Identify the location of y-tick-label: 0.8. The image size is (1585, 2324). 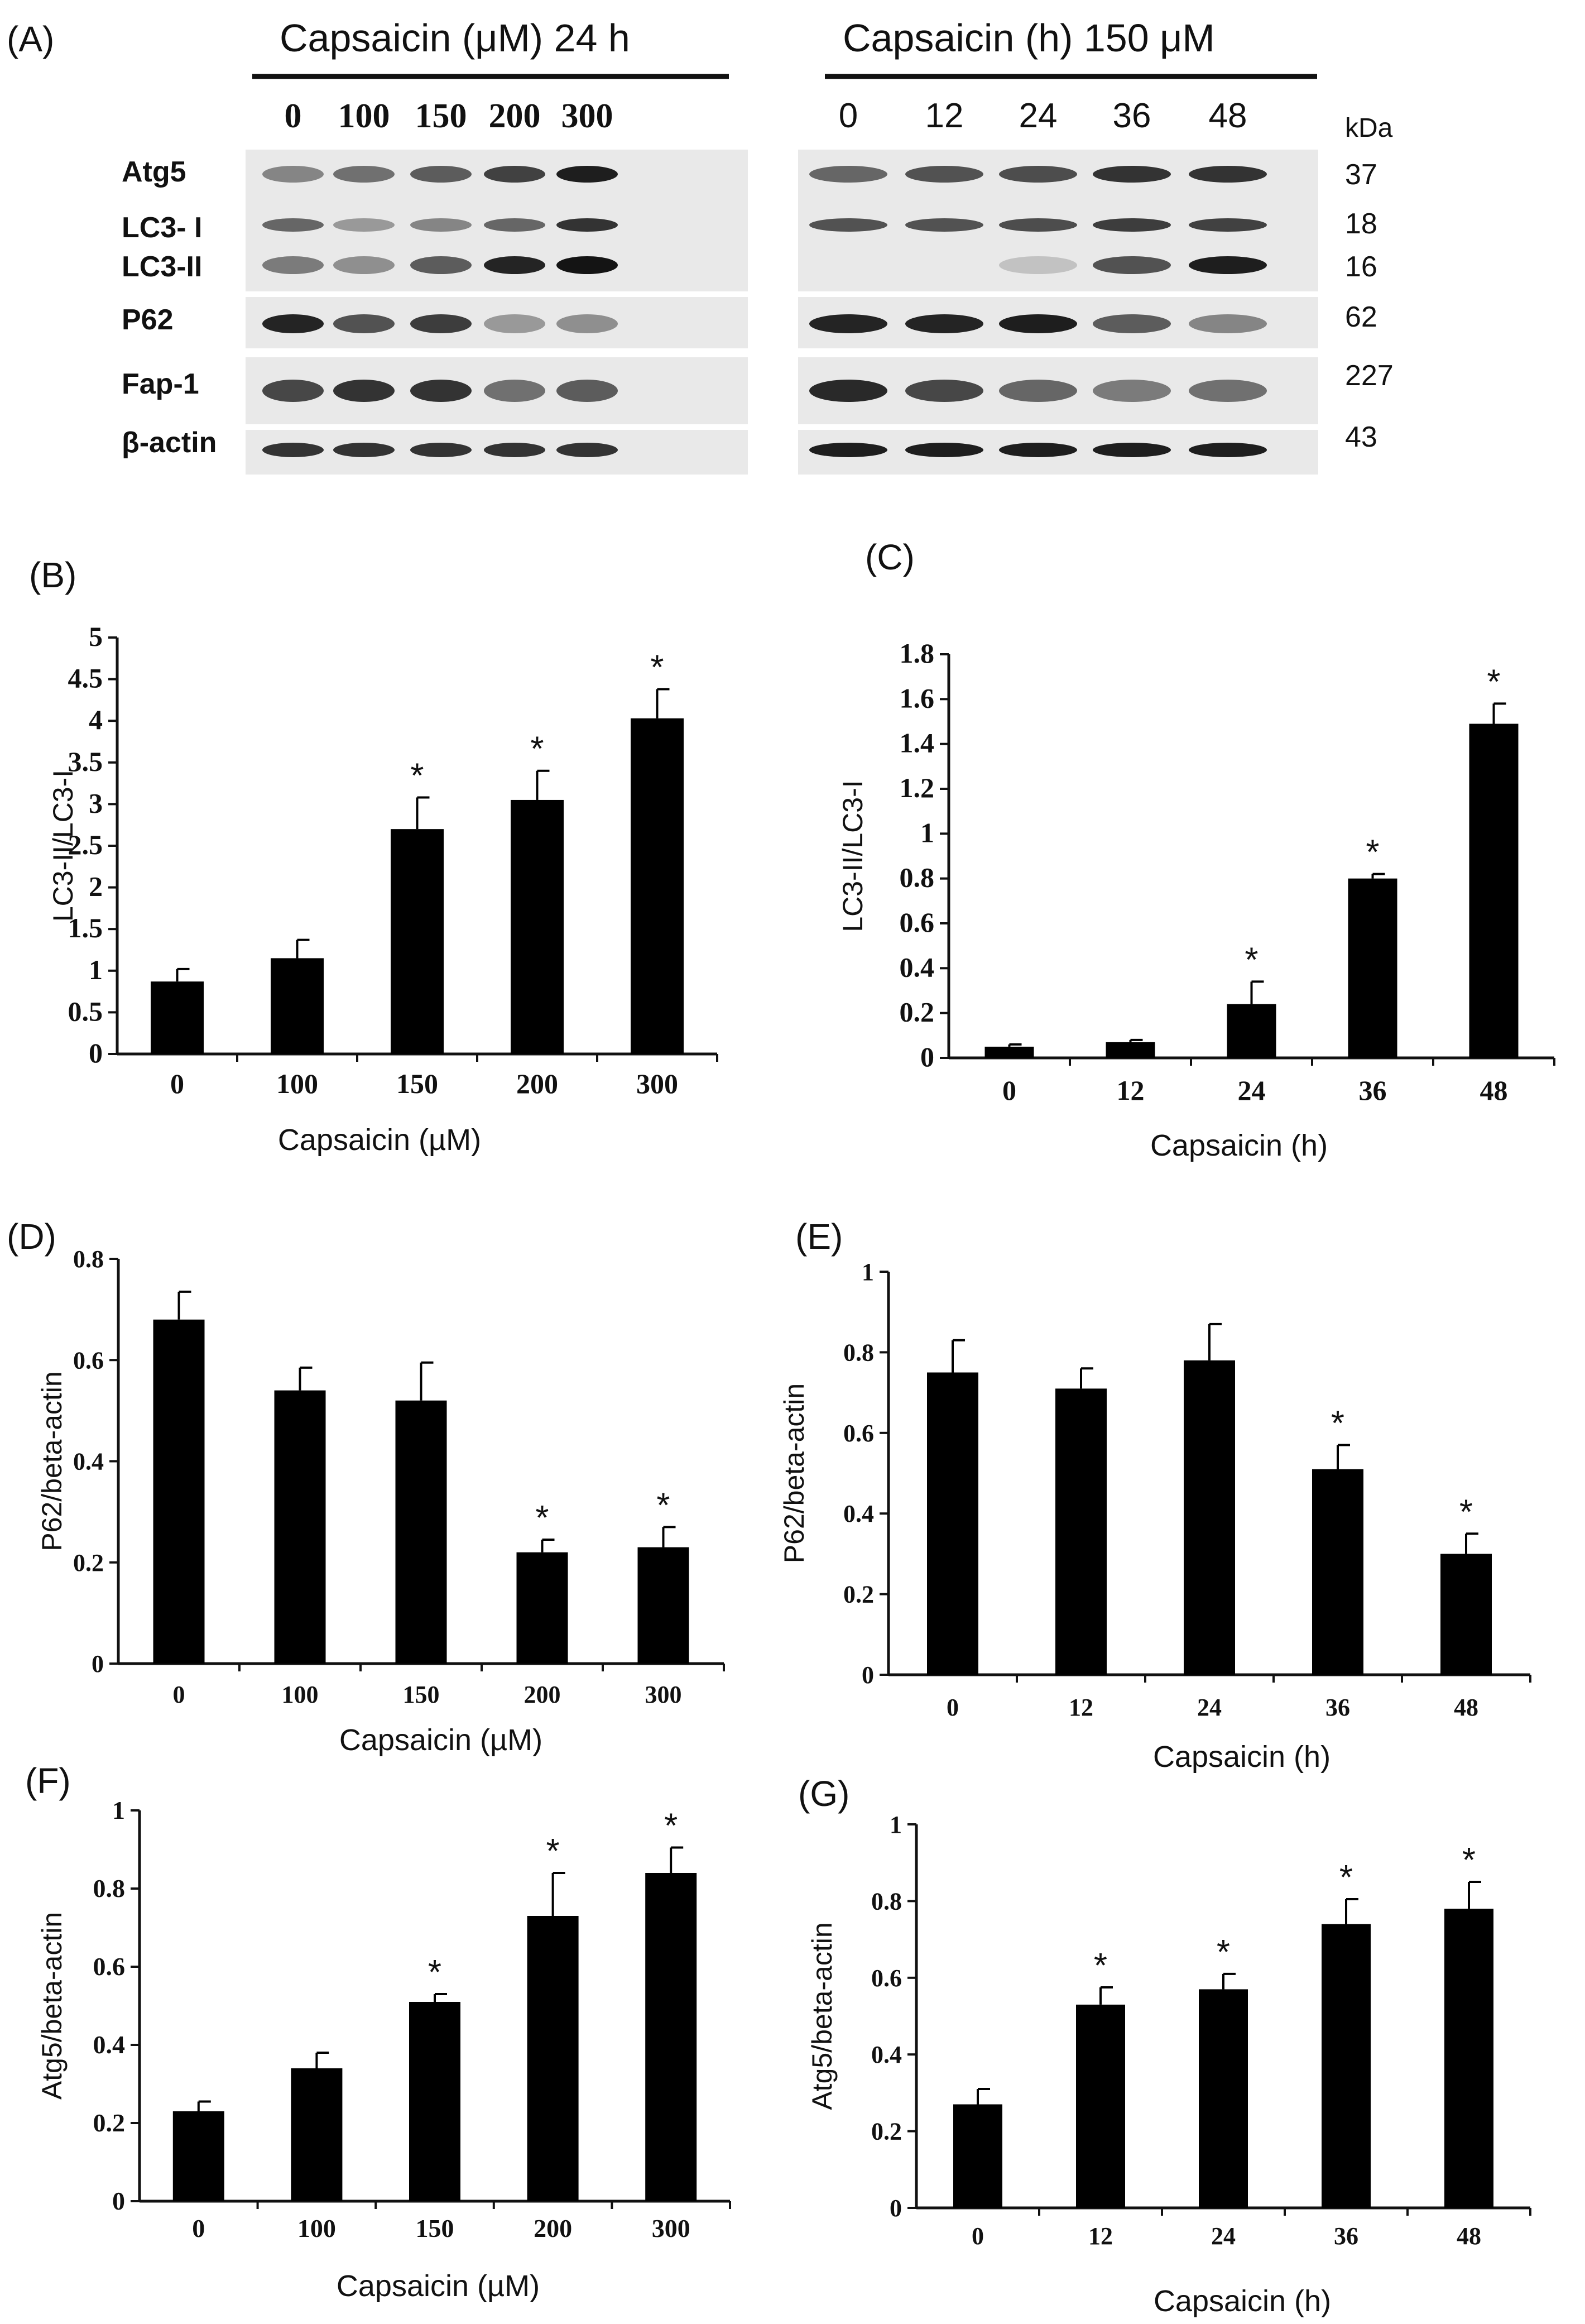
(886, 1901).